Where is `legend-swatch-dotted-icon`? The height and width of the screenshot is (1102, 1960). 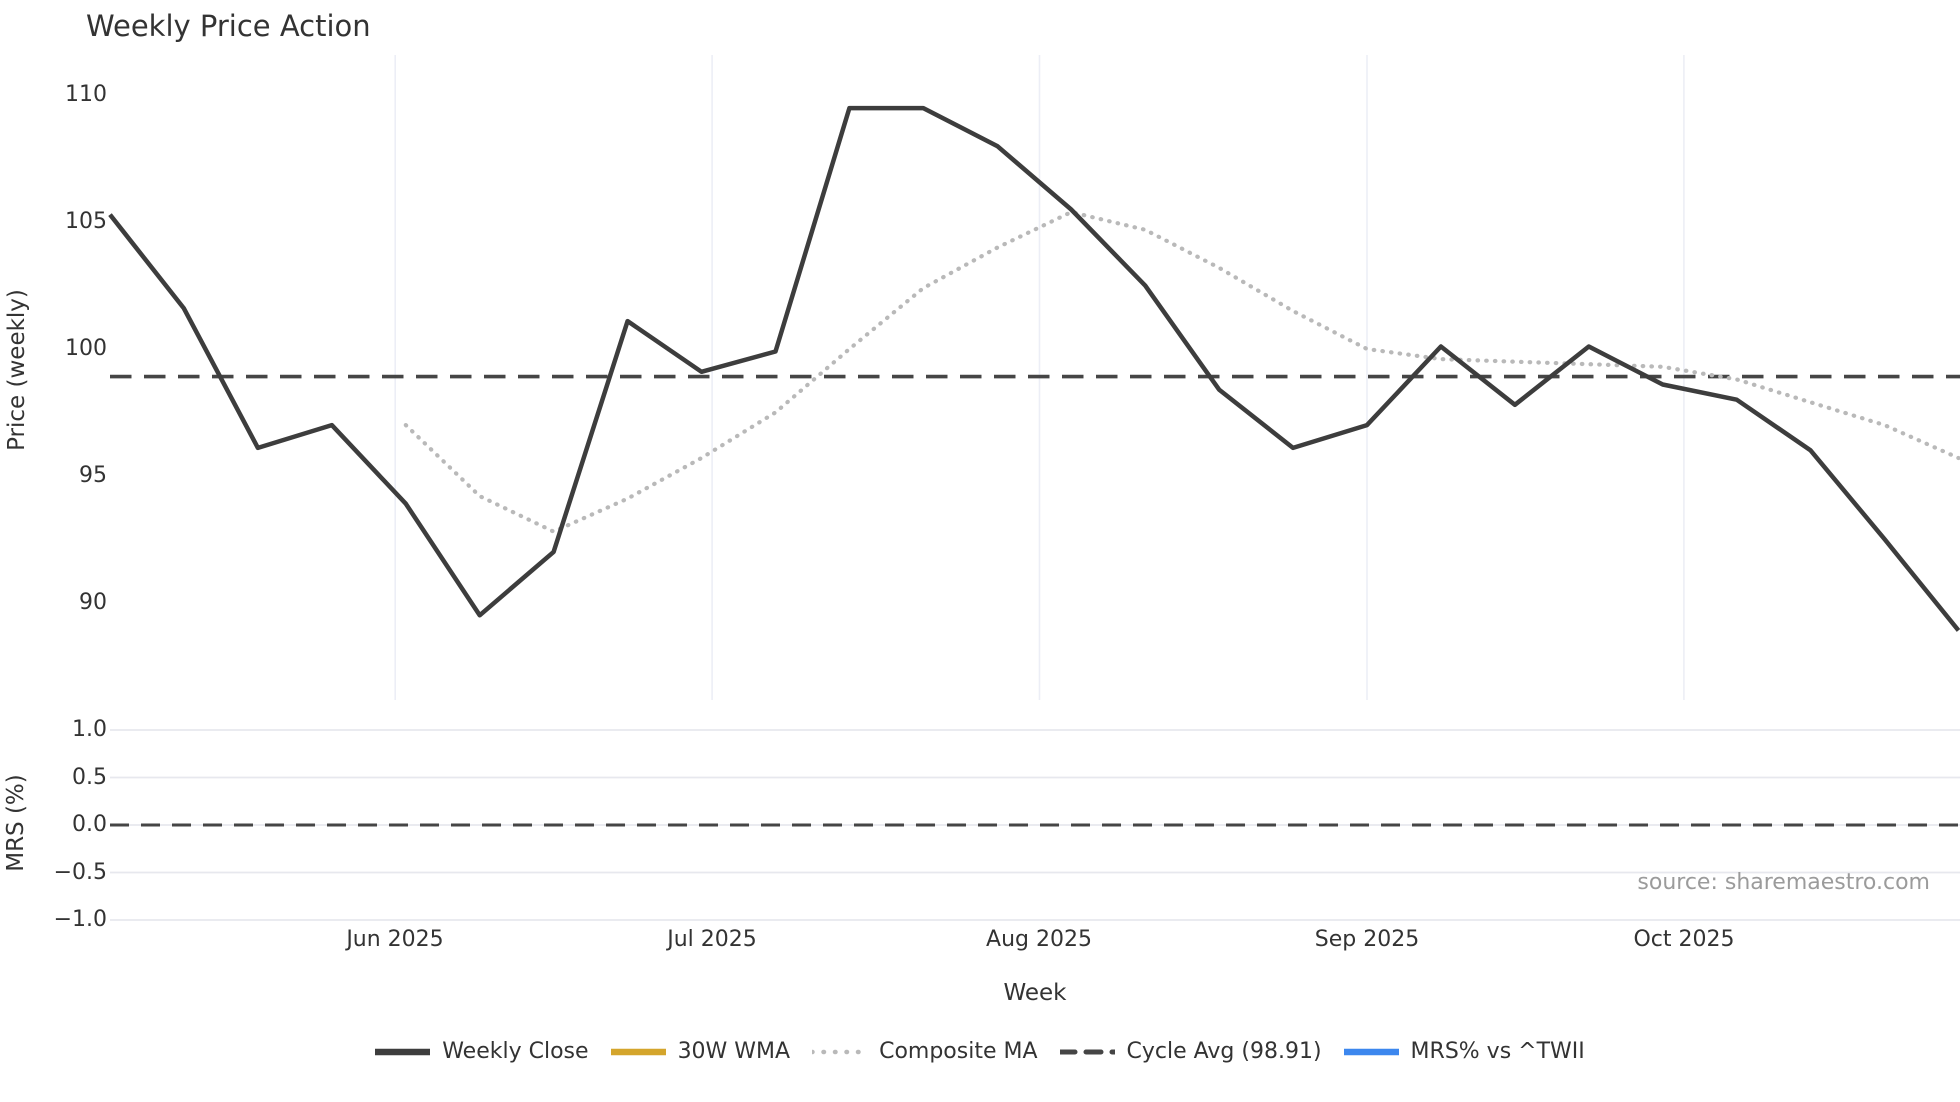 legend-swatch-dotted-icon is located at coordinates (840, 1051).